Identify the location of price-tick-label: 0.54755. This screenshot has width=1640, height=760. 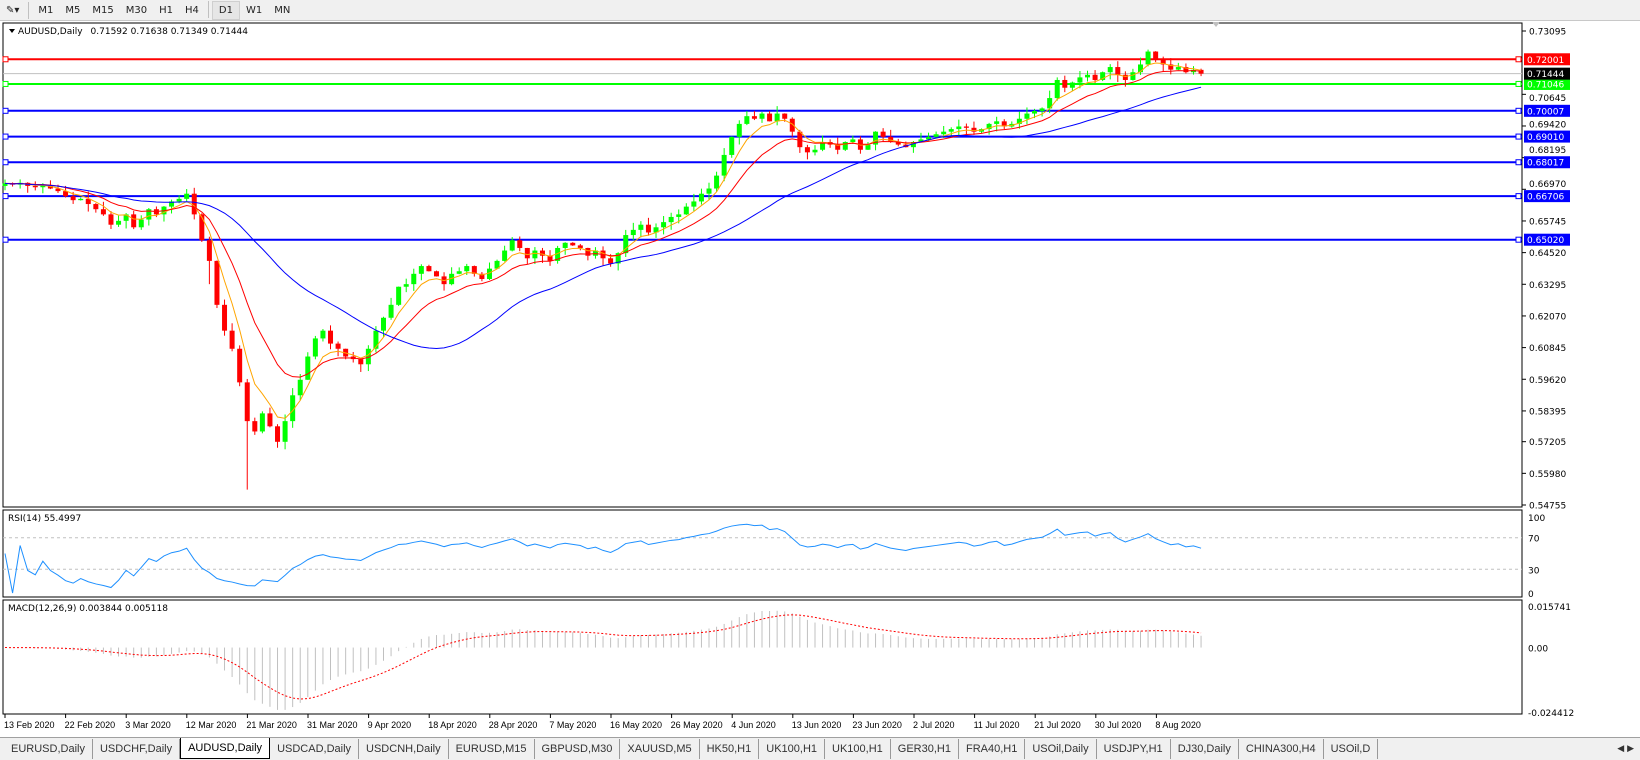
(1547, 507).